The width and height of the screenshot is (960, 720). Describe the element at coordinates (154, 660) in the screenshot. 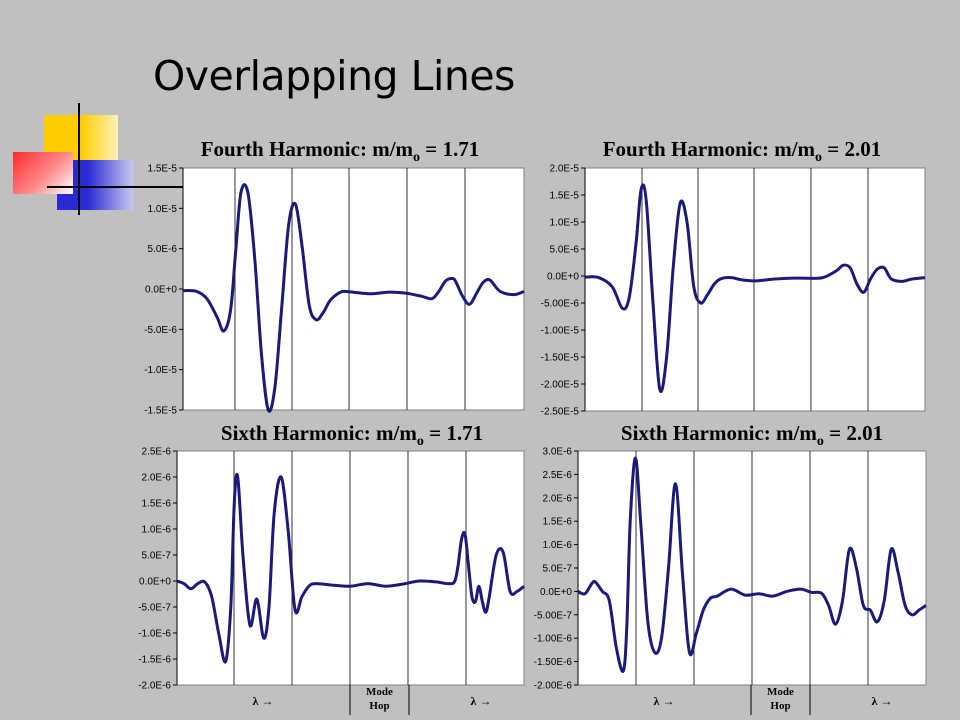

I see `y-tick-label: -1.5E-6` at that location.